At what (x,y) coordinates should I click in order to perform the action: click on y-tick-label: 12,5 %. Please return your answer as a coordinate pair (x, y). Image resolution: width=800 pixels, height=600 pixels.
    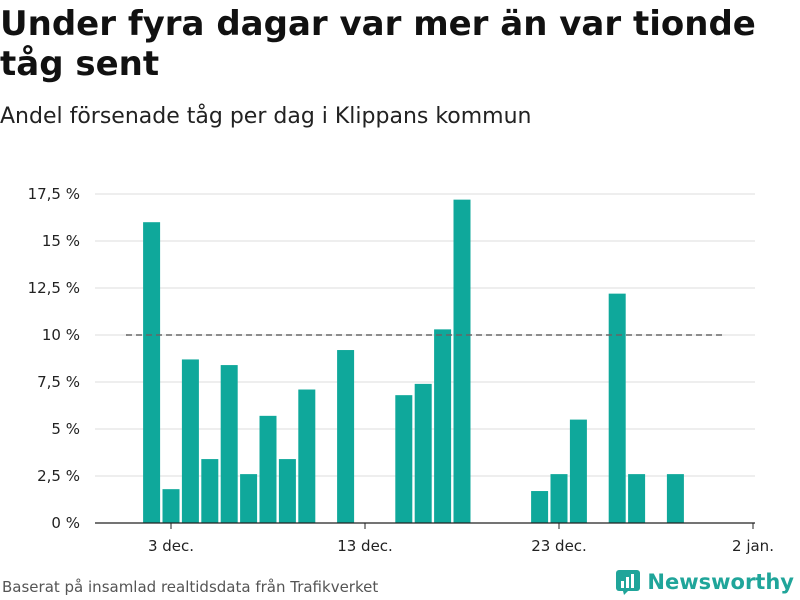
    Looking at the image, I should click on (54, 288).